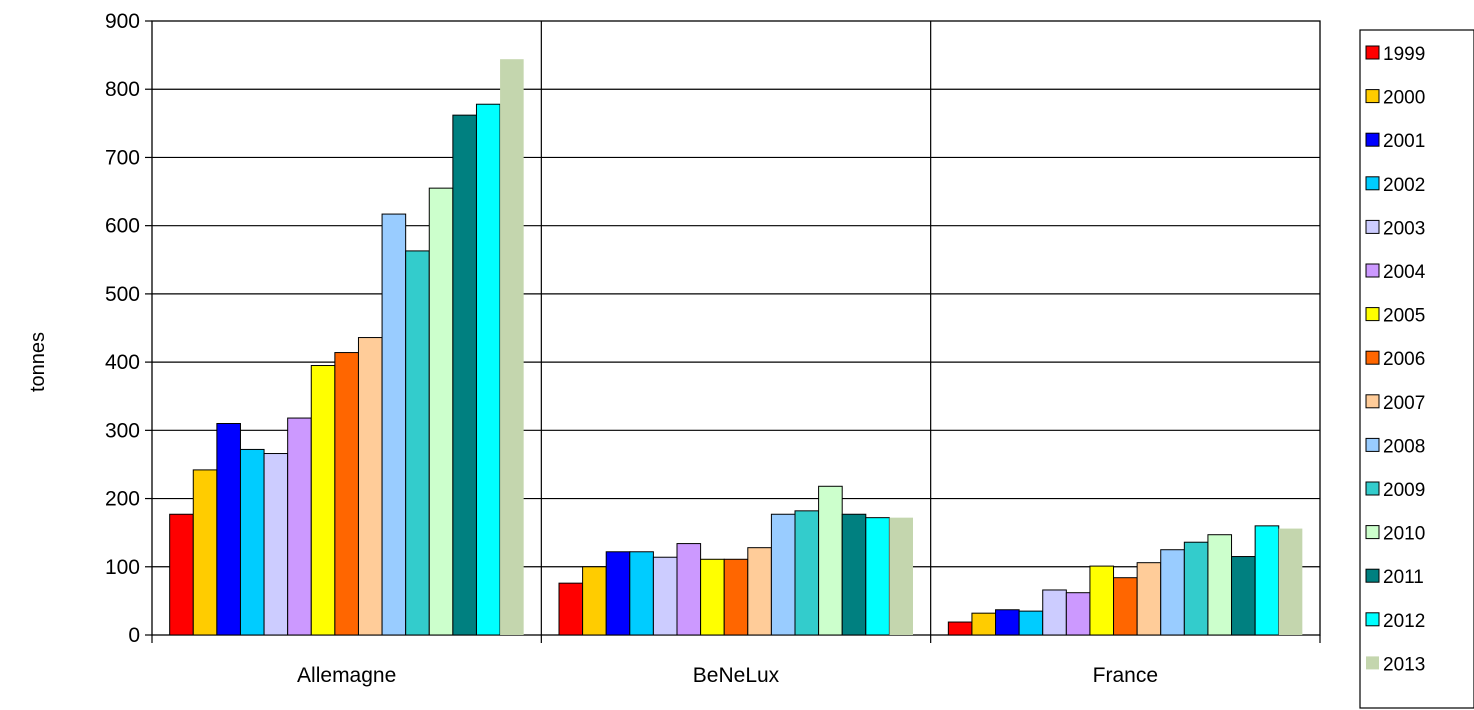 The image size is (1474, 710). What do you see at coordinates (1054, 612) in the screenshot?
I see `bar-france-2003` at bounding box center [1054, 612].